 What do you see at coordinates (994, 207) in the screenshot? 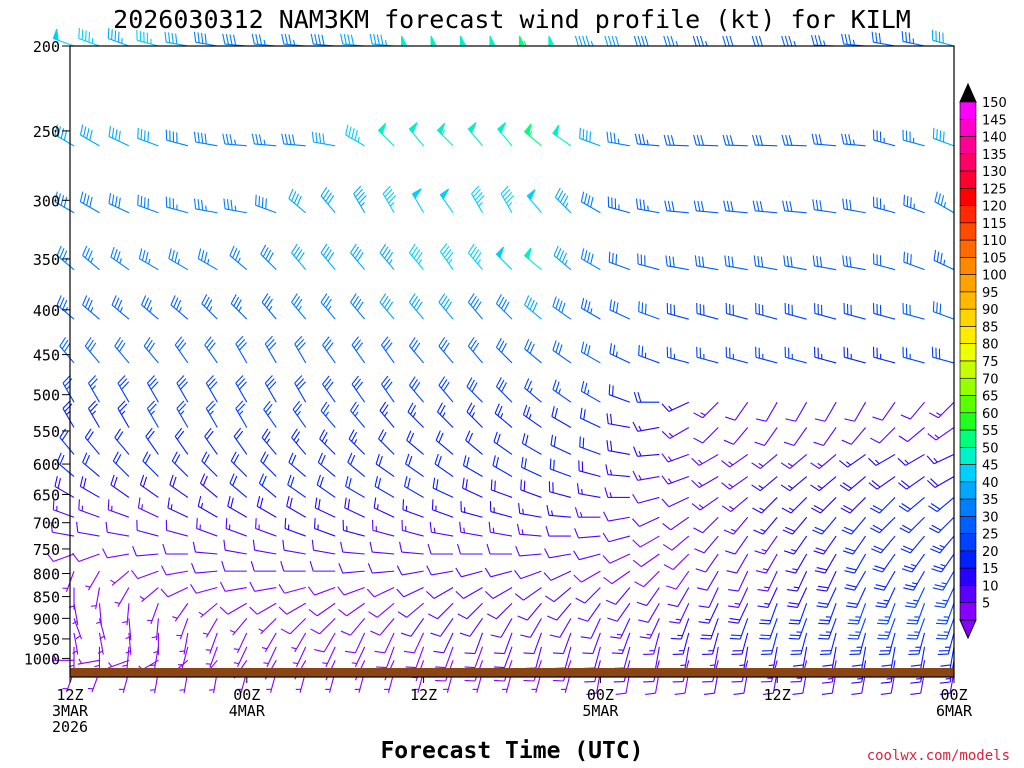
I see `colorbar-label: 120` at bounding box center [994, 207].